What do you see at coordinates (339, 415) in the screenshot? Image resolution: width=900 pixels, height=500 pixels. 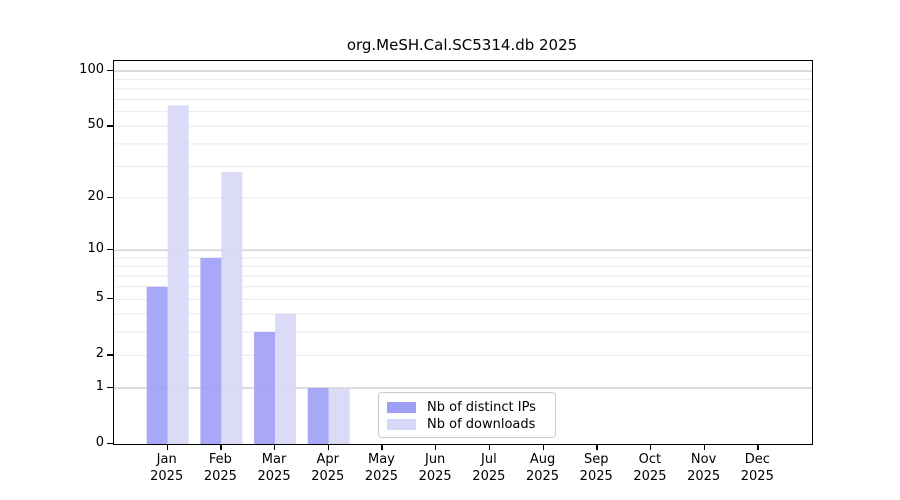 I see `bar-nb-of-downloads-apr` at bounding box center [339, 415].